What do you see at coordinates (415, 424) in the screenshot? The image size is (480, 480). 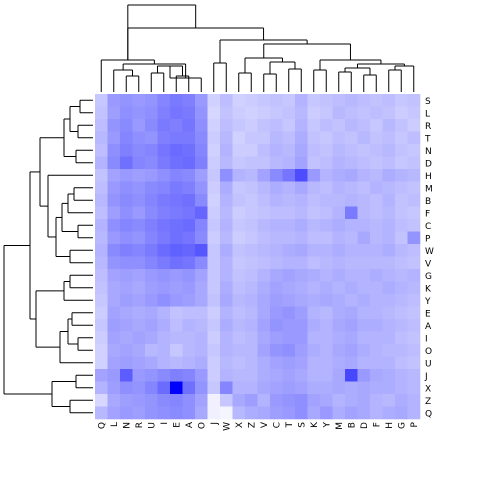 I see `column-label: P` at bounding box center [415, 424].